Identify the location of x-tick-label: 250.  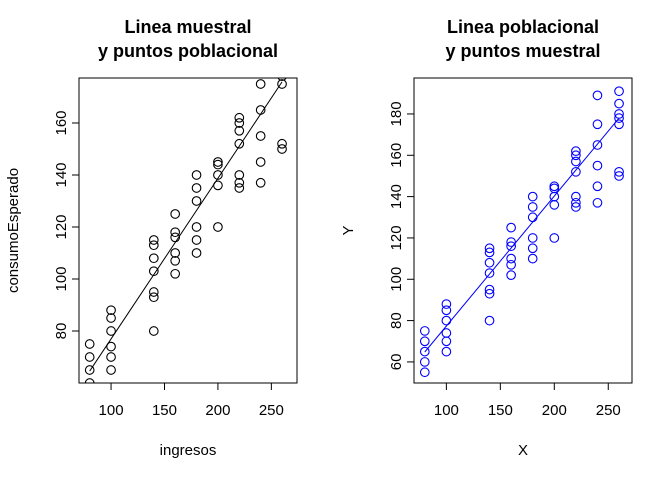
(271, 410).